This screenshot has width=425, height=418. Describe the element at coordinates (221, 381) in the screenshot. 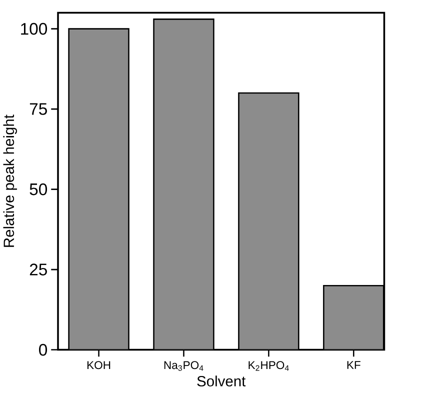

I see `x-axis-title: Solvent` at that location.